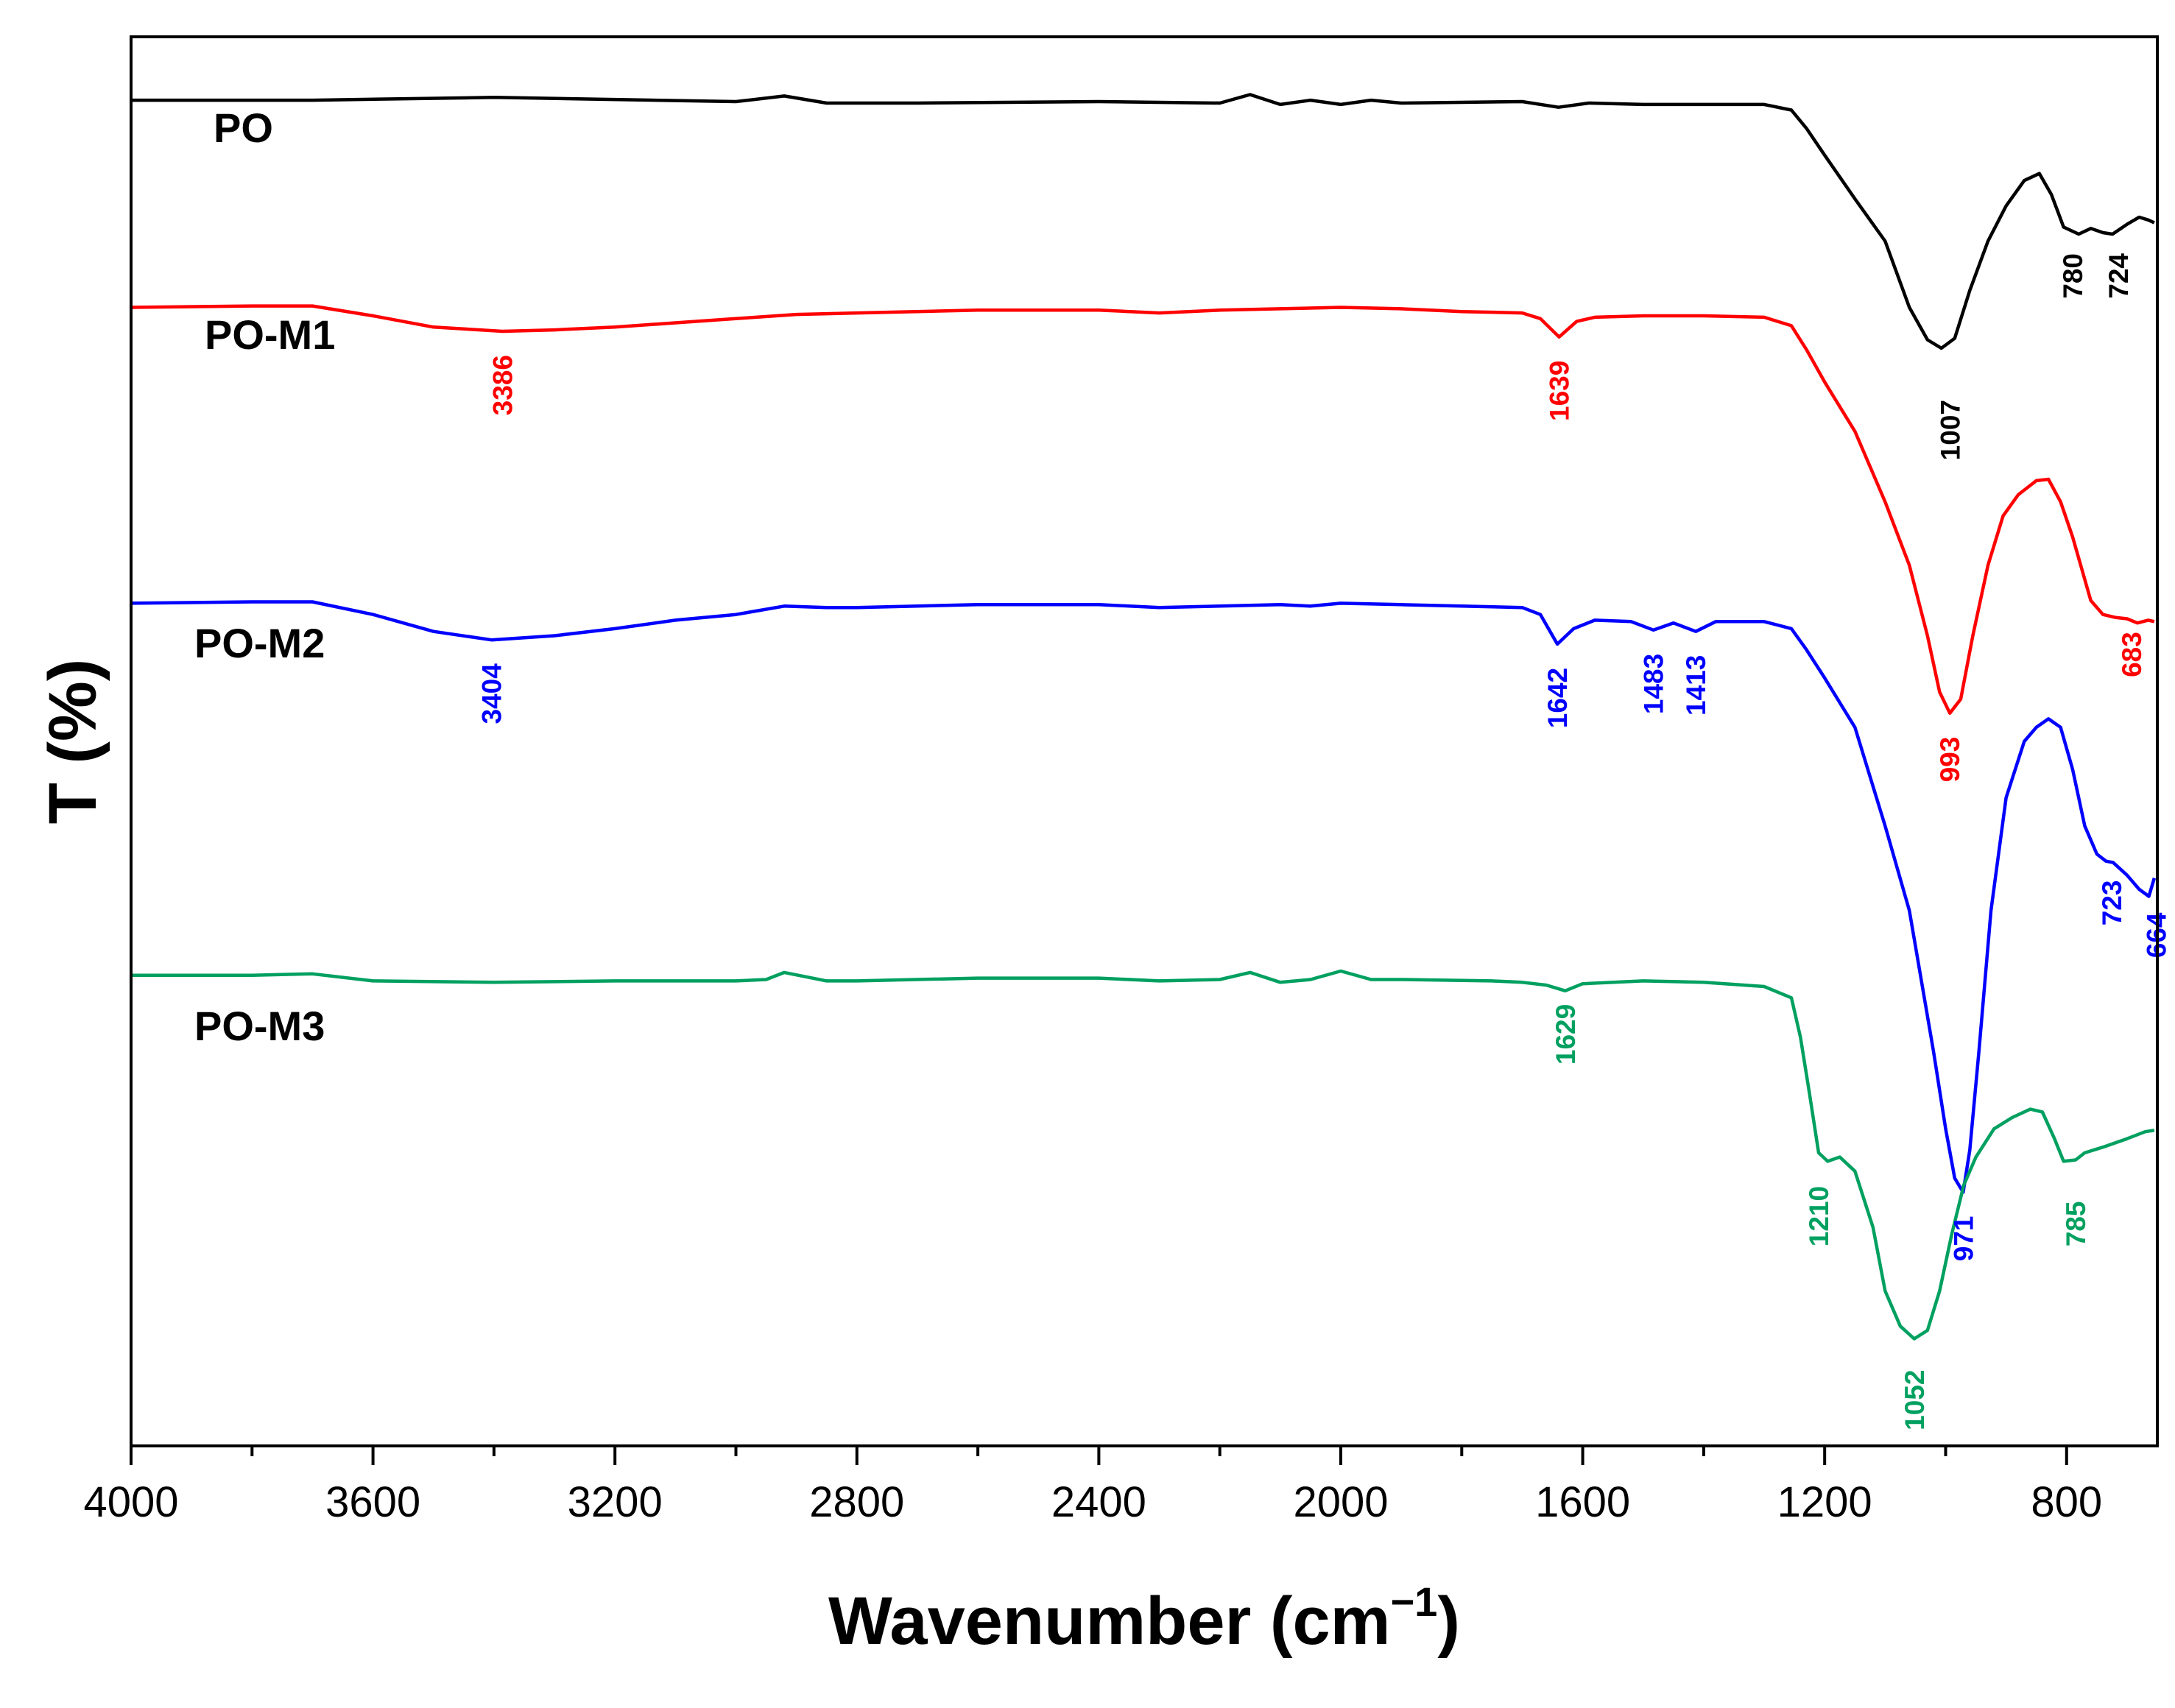  I want to click on series-label-po-m3: PO-M3, so click(259, 1026).